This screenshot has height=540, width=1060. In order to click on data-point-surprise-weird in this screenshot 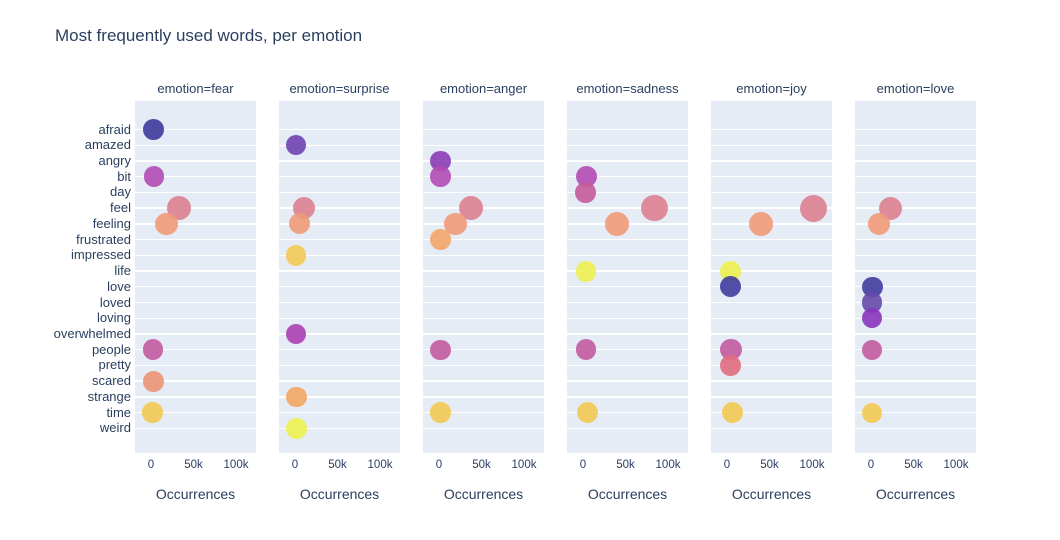, I will do `click(296, 428)`.